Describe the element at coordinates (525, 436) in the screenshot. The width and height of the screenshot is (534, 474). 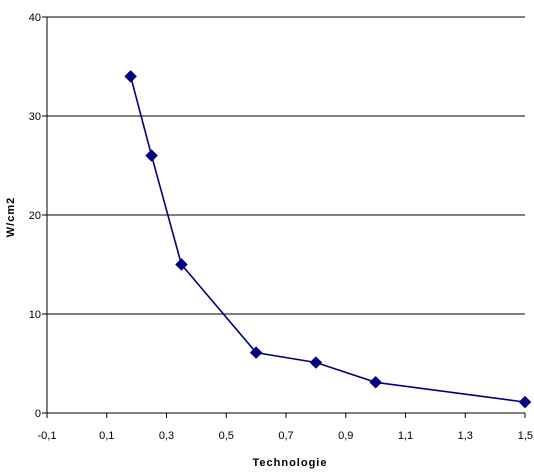
I see `x-tick-label: 1,5` at that location.